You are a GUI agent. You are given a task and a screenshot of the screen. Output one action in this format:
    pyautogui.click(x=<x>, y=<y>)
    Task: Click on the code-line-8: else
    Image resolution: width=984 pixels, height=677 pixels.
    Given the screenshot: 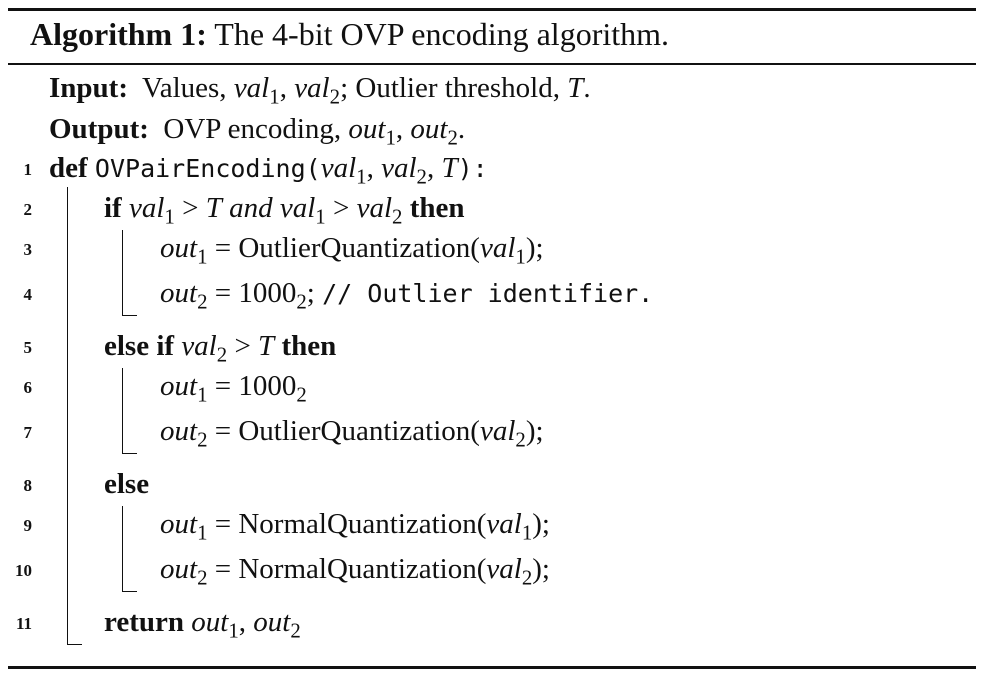 What is the action you would take?
    pyautogui.click(x=126, y=484)
    